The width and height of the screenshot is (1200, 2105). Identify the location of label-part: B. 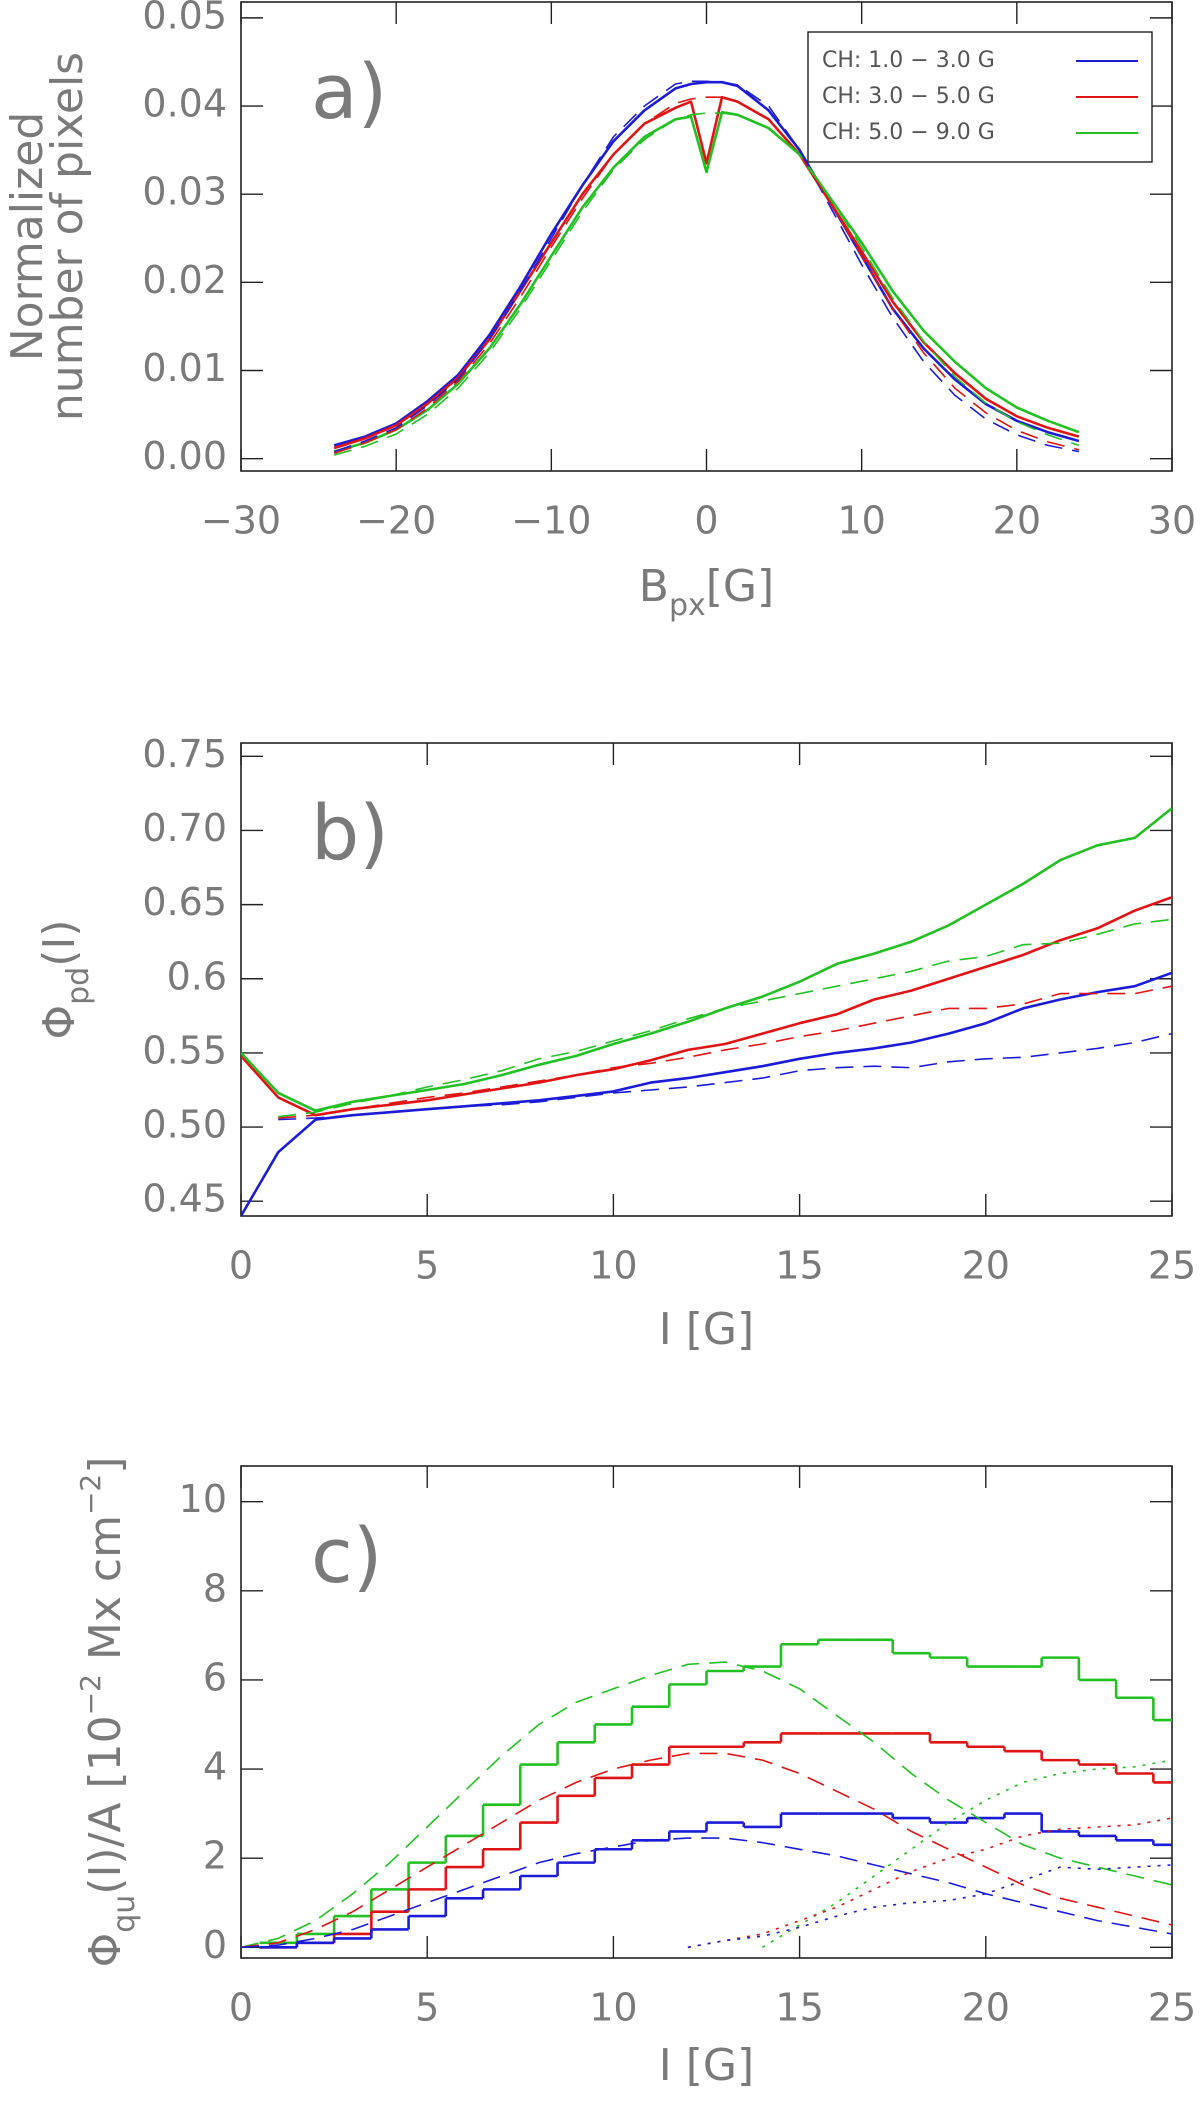
(654, 586).